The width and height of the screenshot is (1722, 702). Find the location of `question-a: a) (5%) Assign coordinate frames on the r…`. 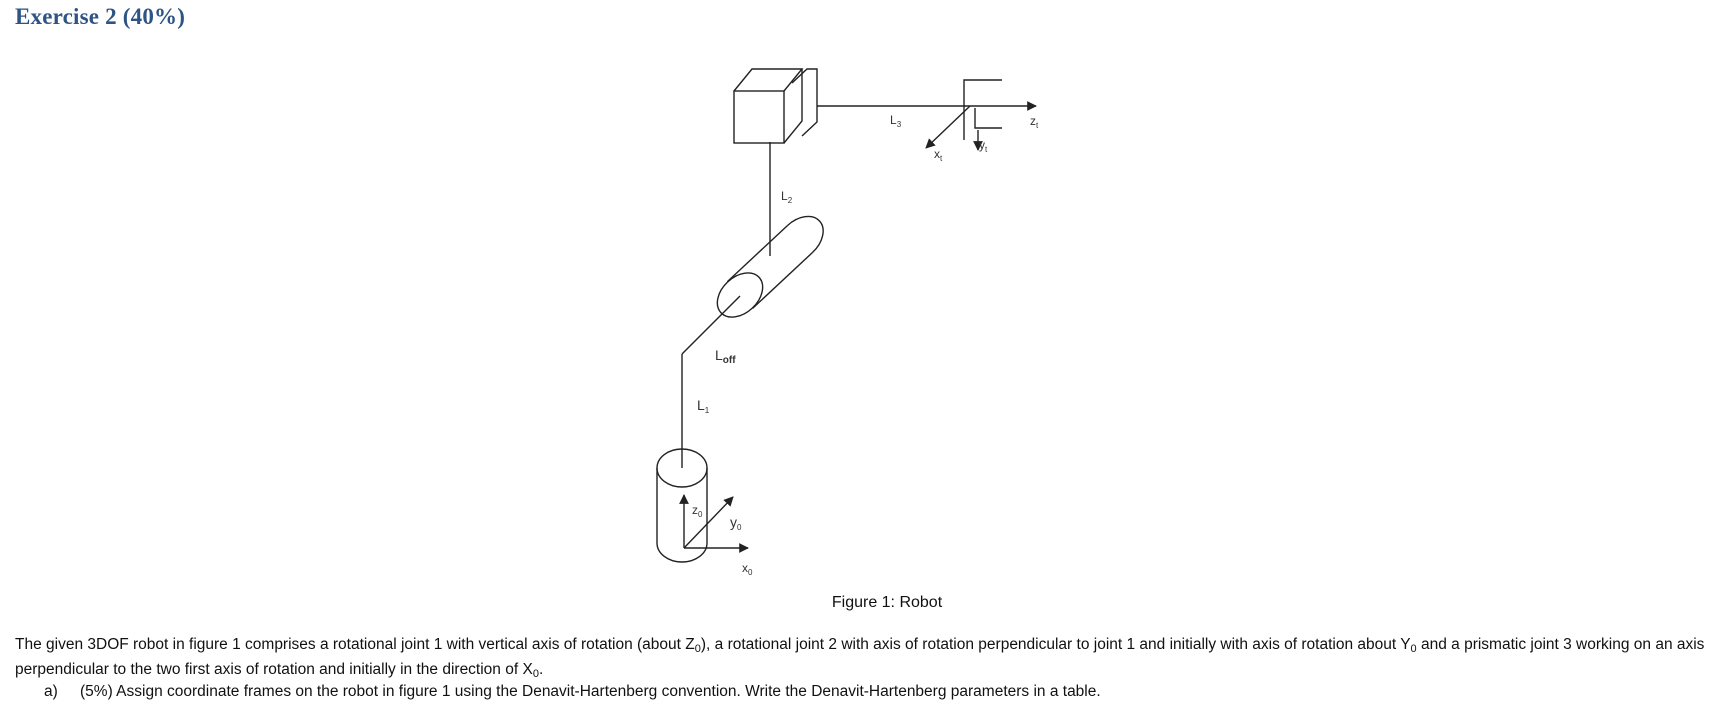

question-a: a) (5%) Assign coordinate frames on the r… is located at coordinates (572, 692).